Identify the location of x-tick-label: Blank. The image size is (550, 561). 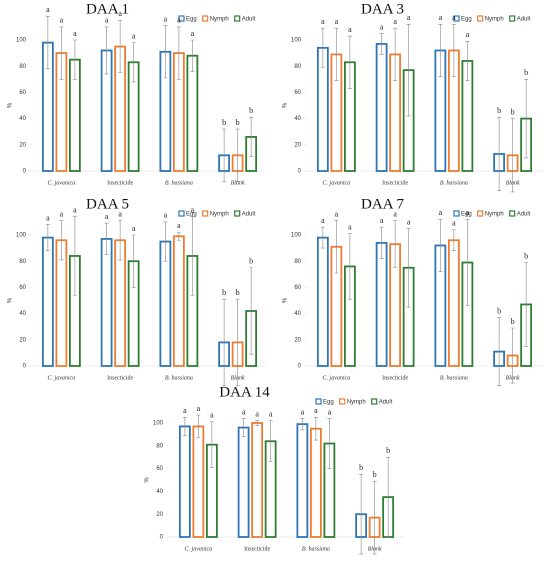
(238, 183).